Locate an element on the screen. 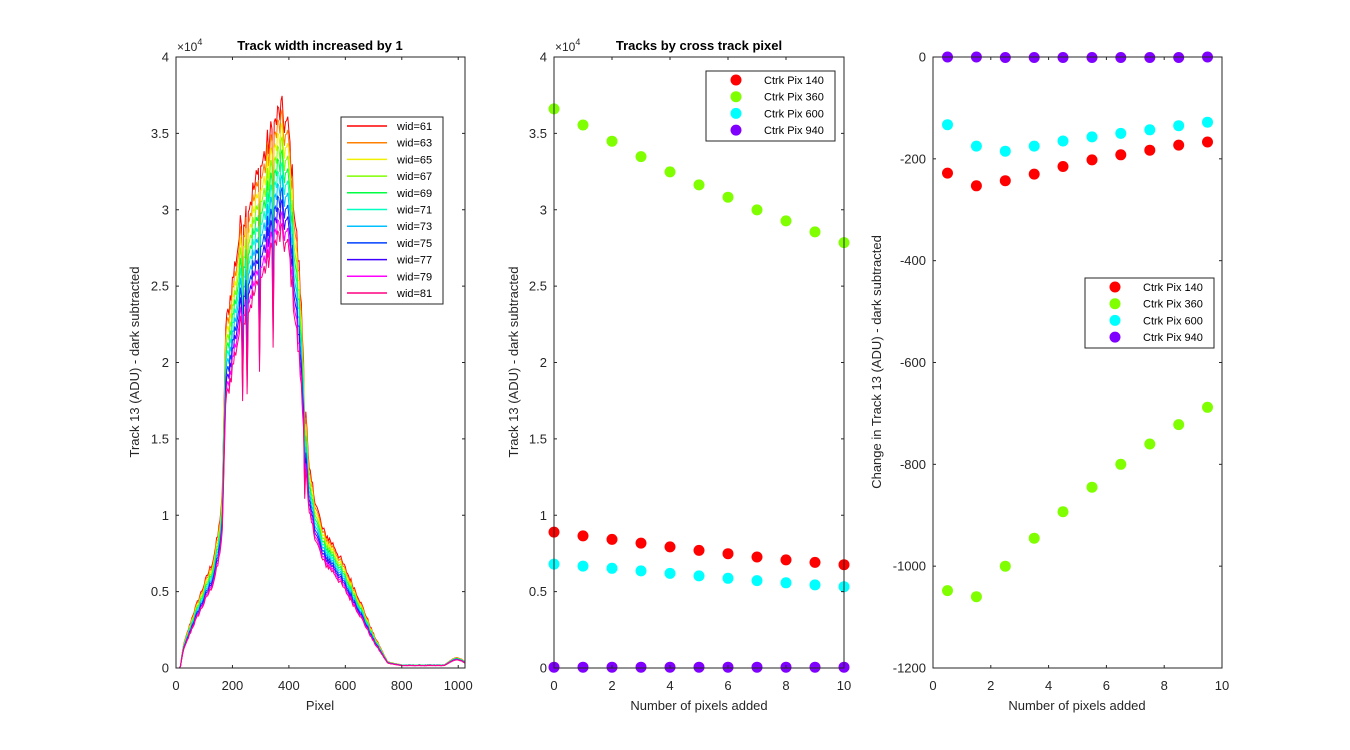  legend-label: wid=61 is located at coordinates (414, 127).